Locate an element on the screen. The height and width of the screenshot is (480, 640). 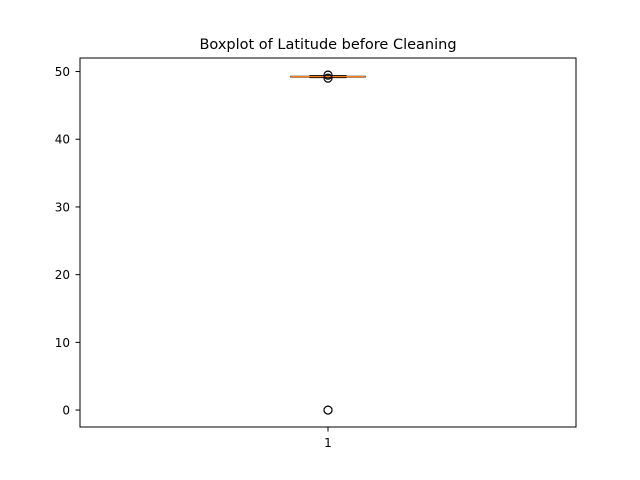
x-tick-label: 1 is located at coordinates (328, 443).